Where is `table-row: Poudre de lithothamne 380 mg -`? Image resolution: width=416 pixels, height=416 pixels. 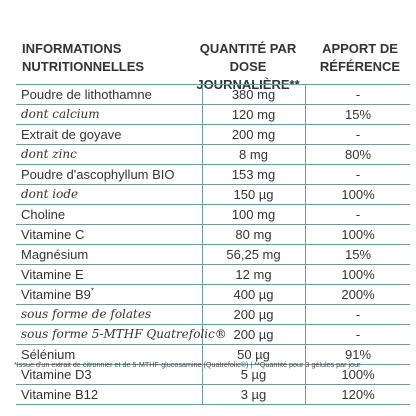 table-row: Poudre de lithothamne 380 mg - is located at coordinates (213, 94).